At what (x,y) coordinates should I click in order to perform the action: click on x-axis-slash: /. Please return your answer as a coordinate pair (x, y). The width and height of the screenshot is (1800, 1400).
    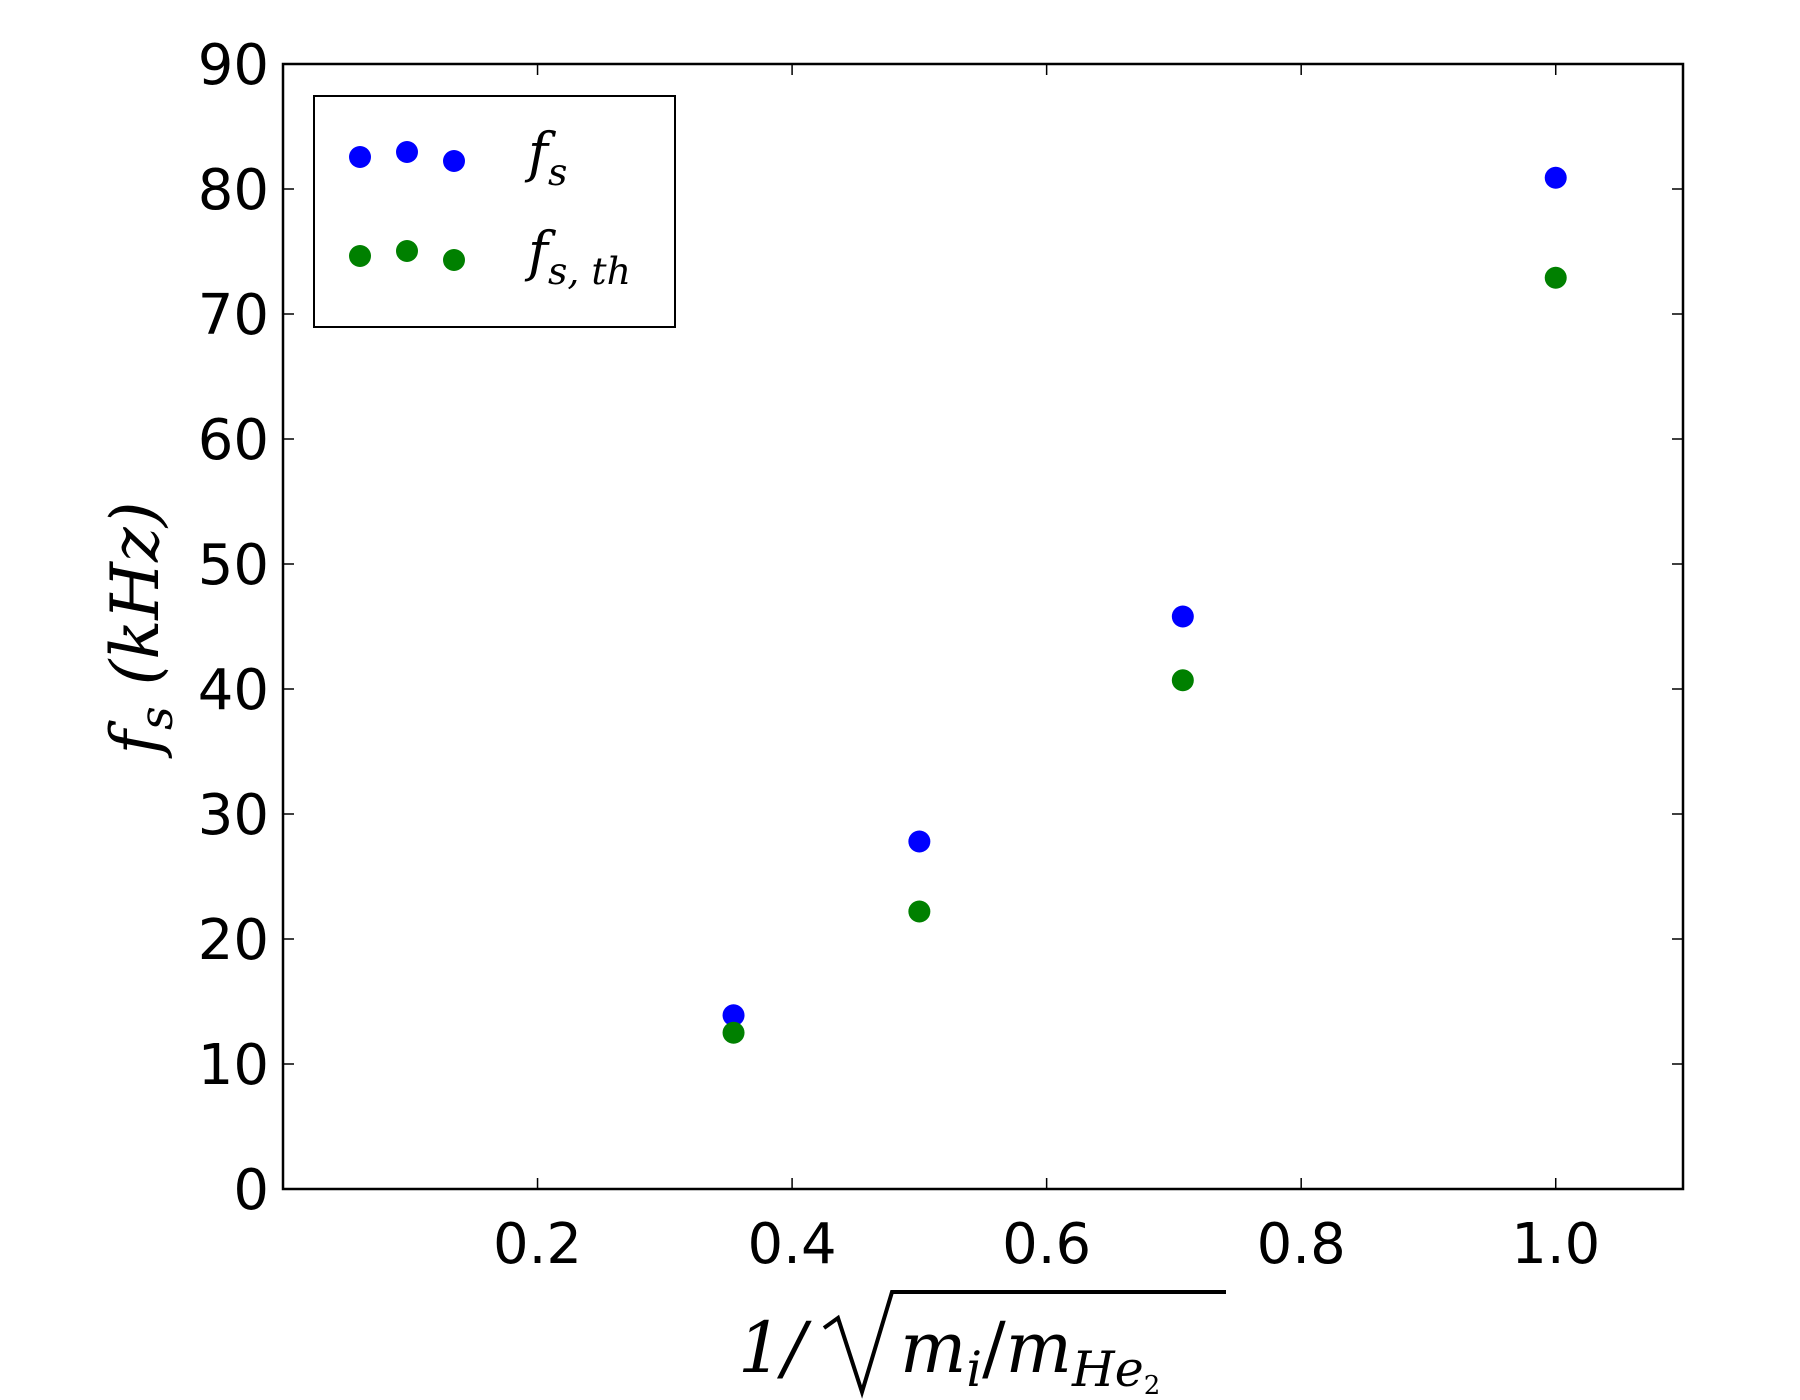
    Looking at the image, I should click on (994, 1348).